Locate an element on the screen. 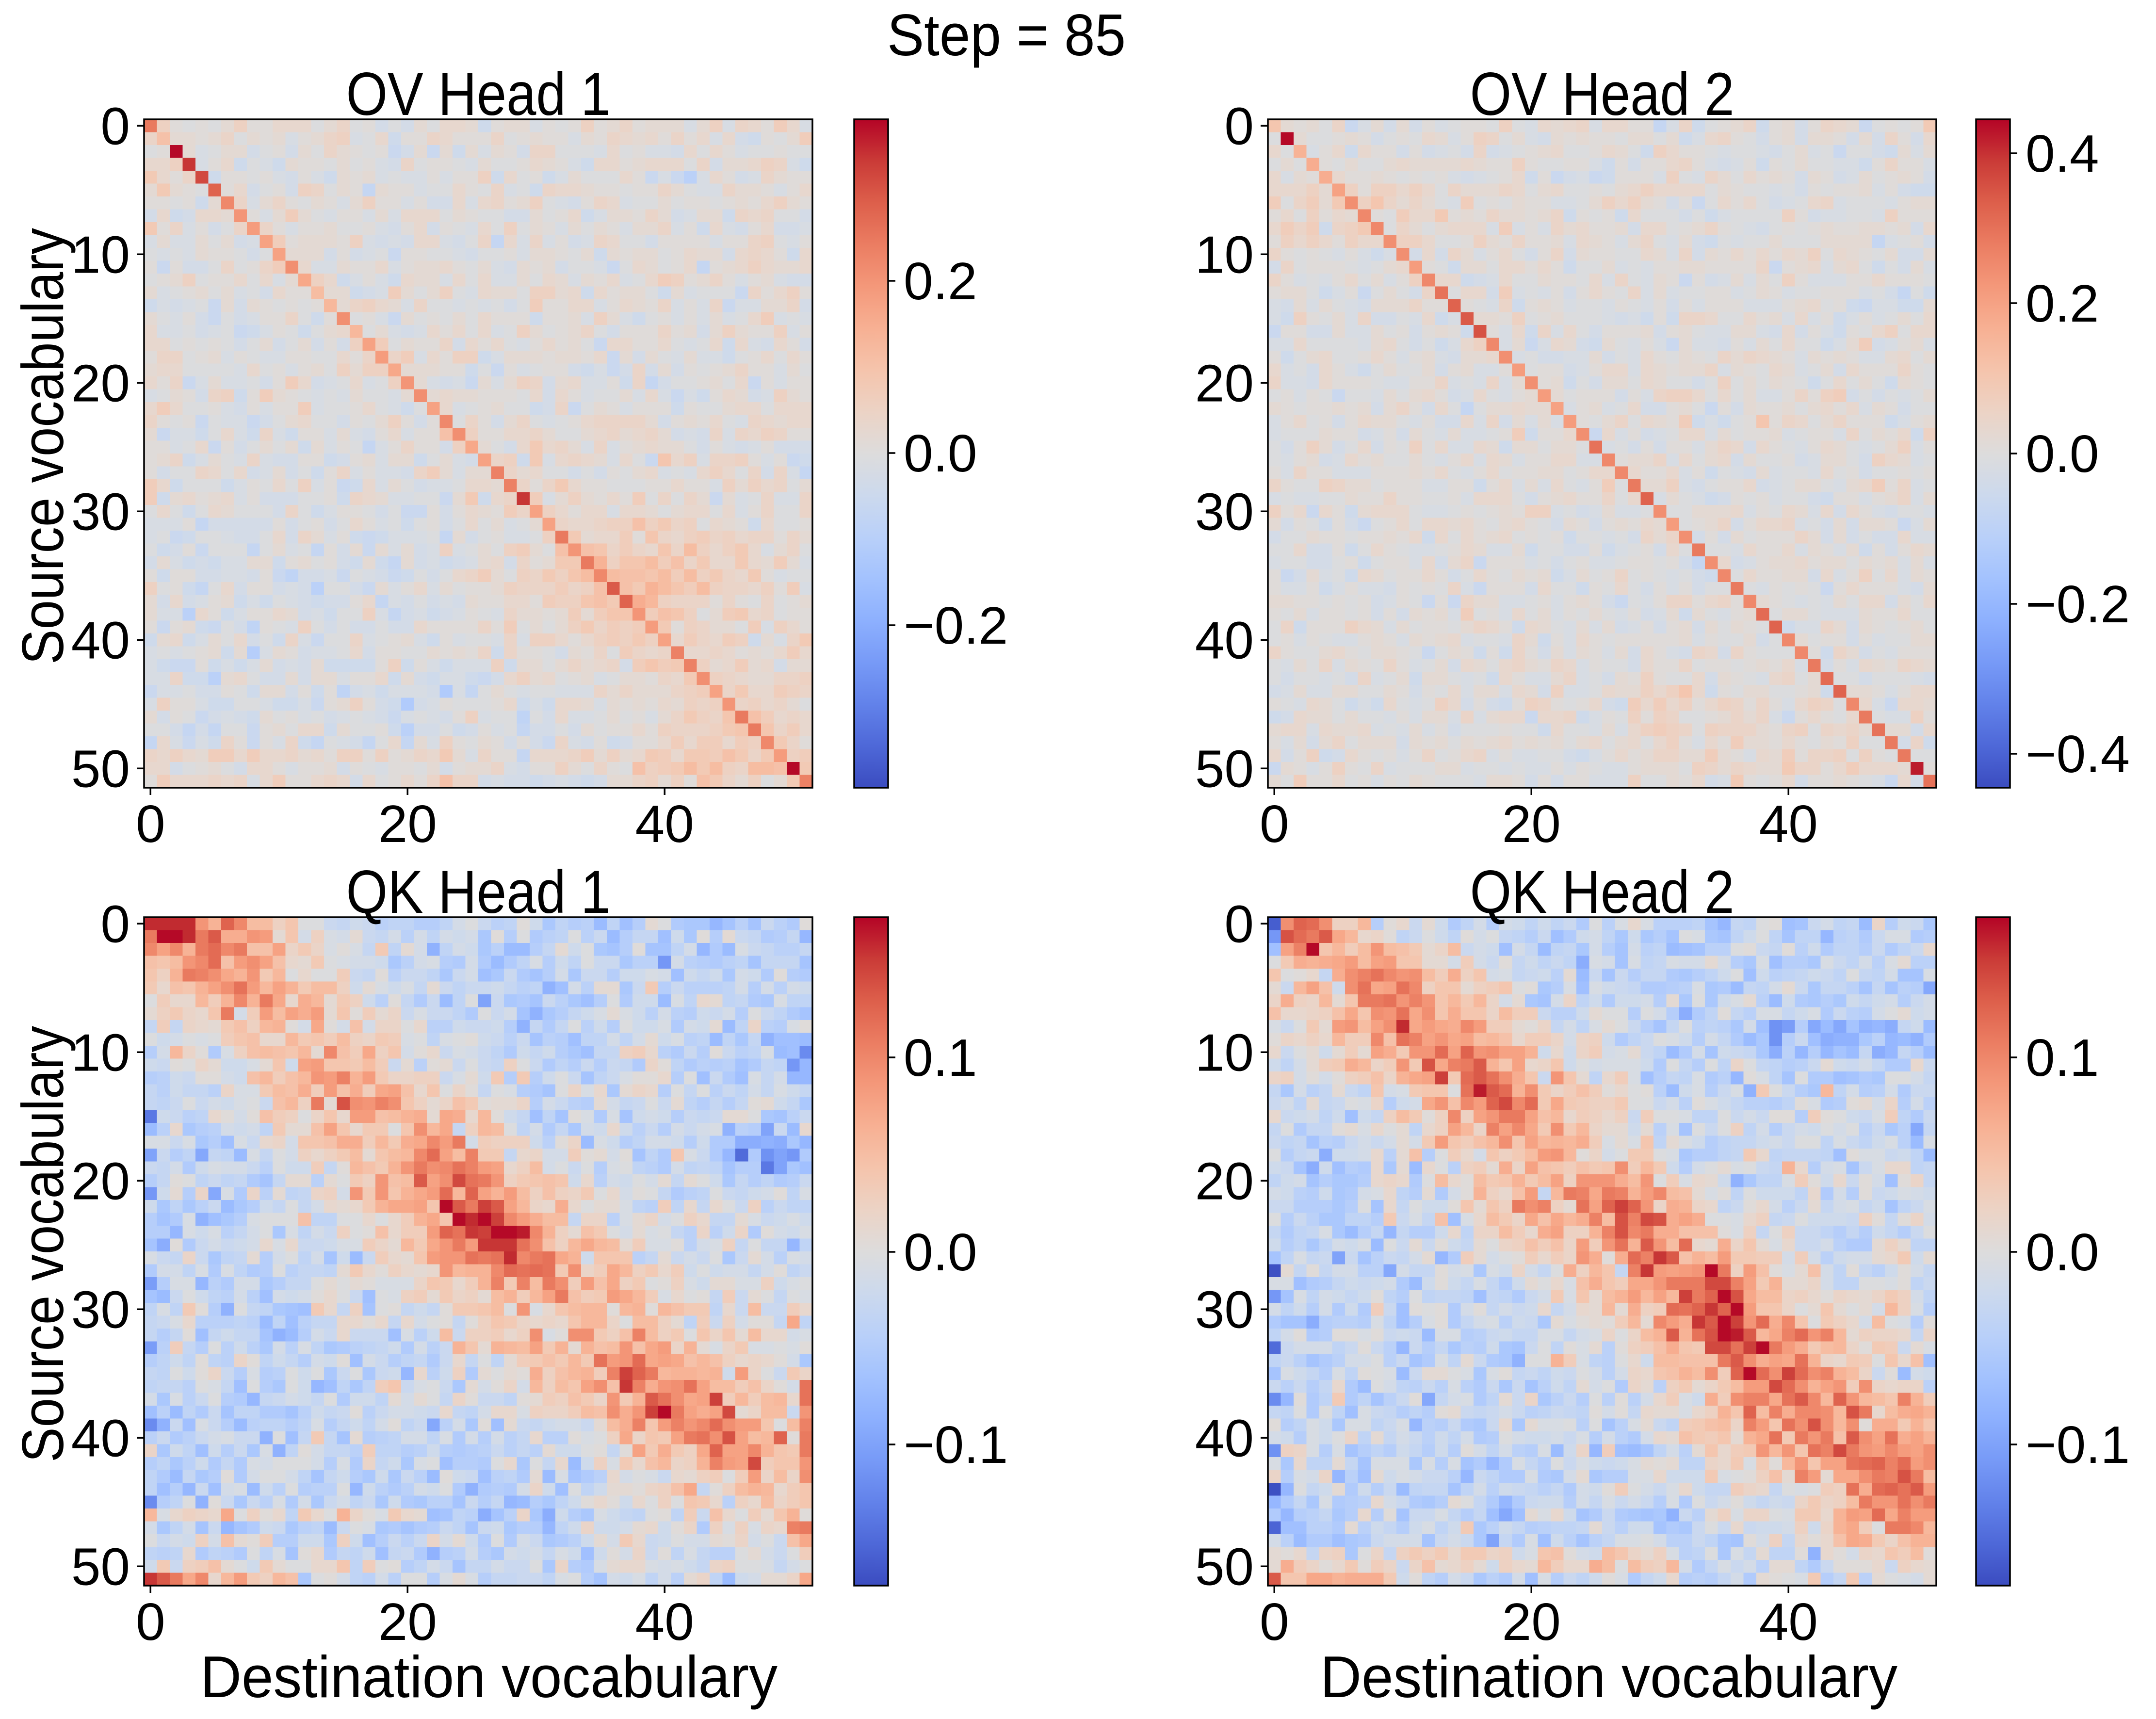  svg-text: Step = 85 is located at coordinates (1006, 35).